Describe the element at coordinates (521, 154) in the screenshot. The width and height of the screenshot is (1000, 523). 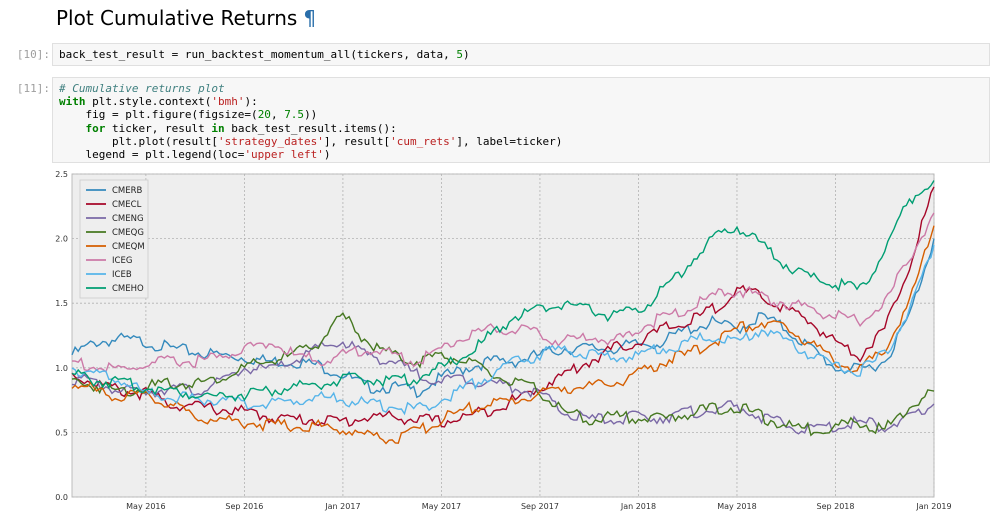
I see `code-line: legend = plt.legend(loc='upper left')` at that location.